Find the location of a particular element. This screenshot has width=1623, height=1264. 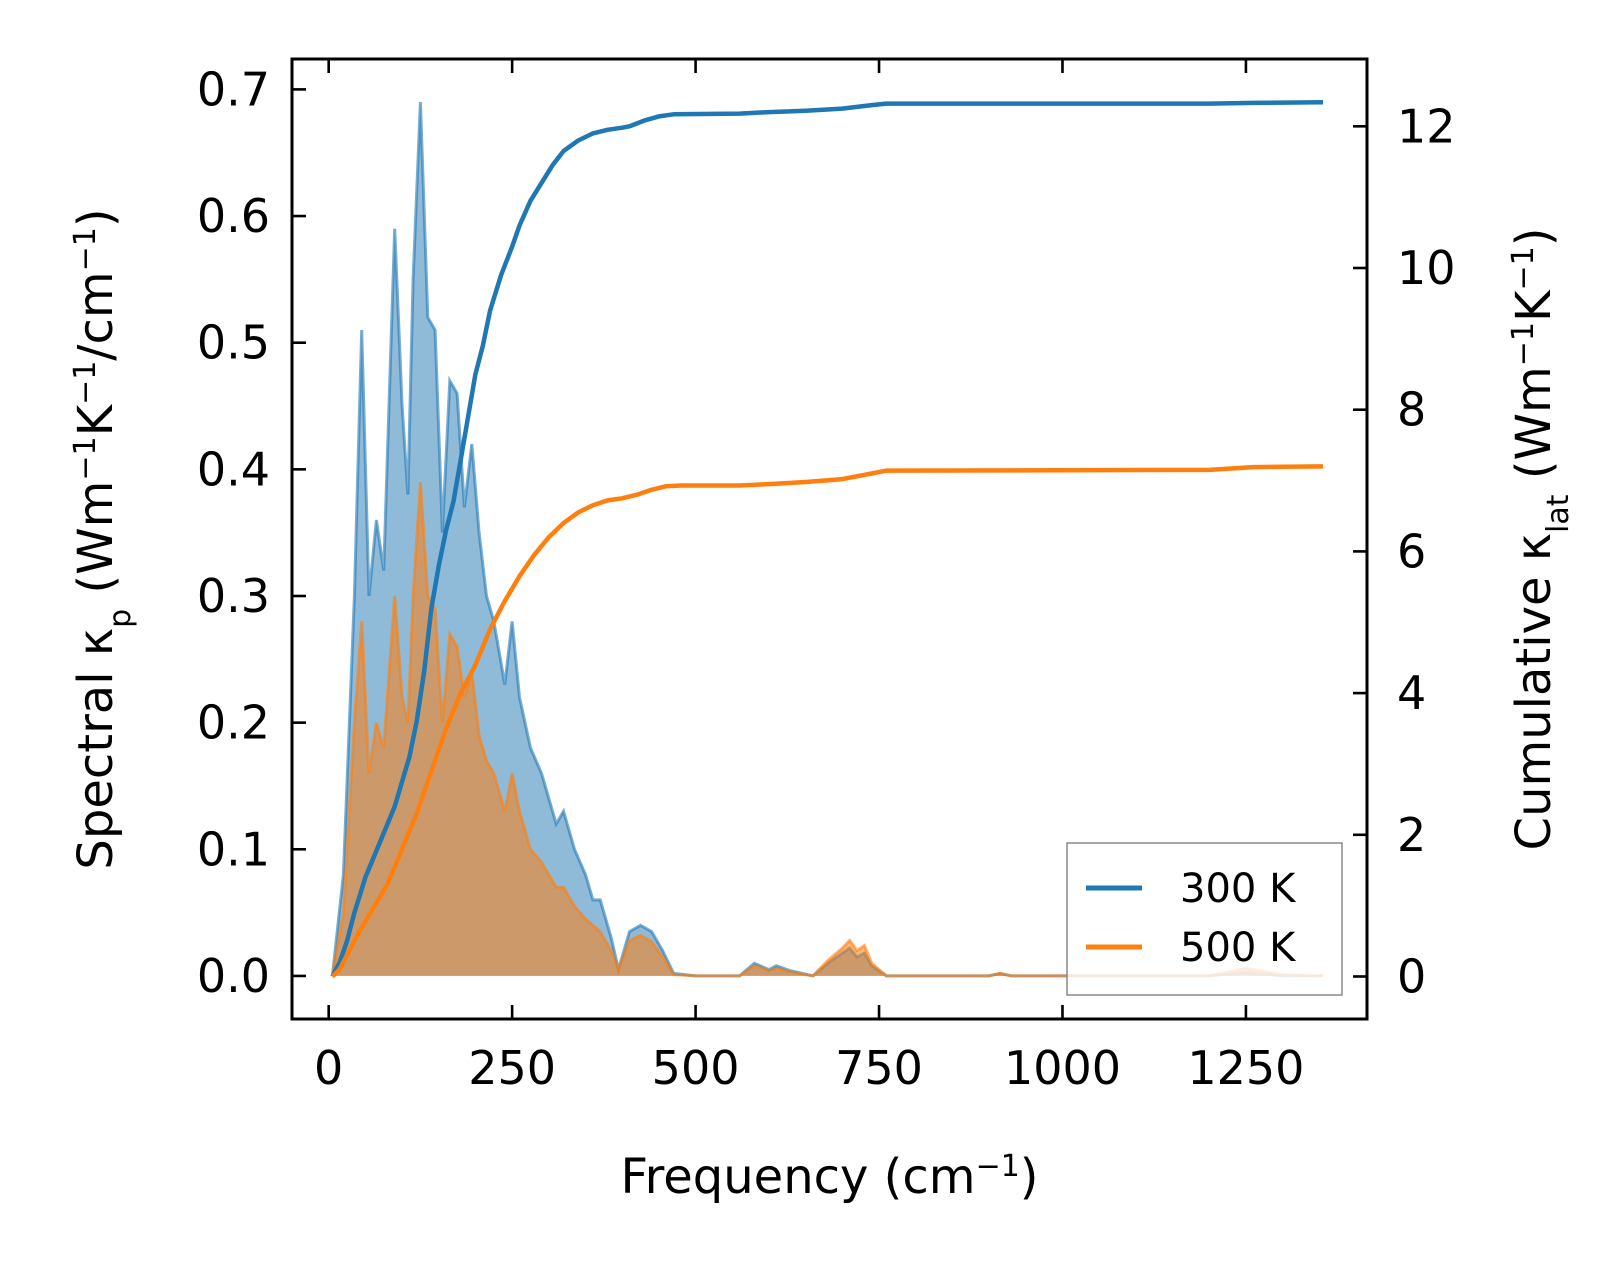

y-right-tick-label: 2 is located at coordinates (1411, 835).